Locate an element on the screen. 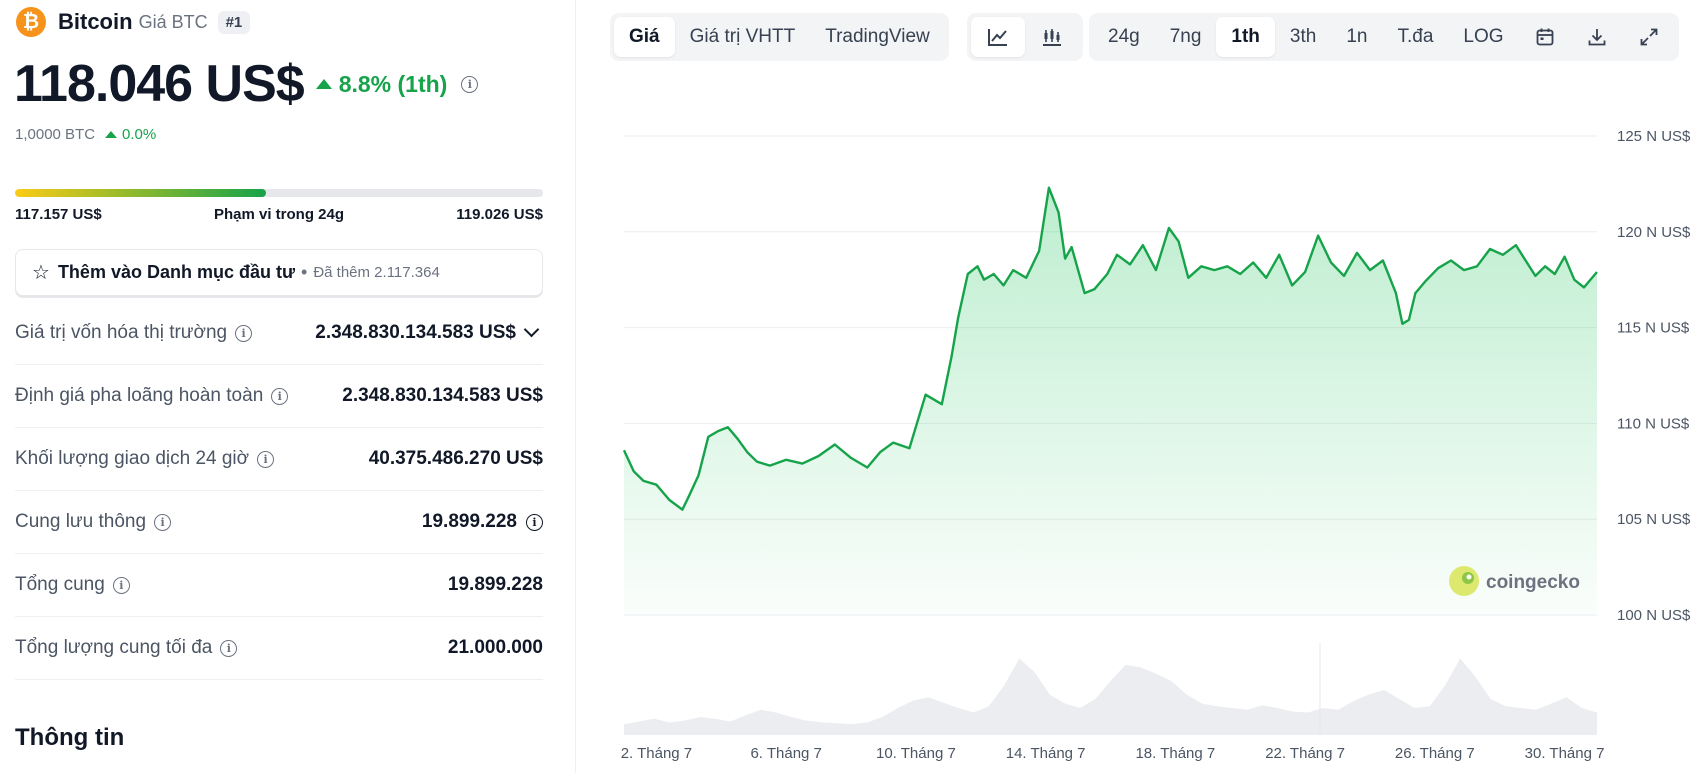  time-range-tabs: 24g 7ng 1th 3th 1n T.đa LOG is located at coordinates (1384, 37).